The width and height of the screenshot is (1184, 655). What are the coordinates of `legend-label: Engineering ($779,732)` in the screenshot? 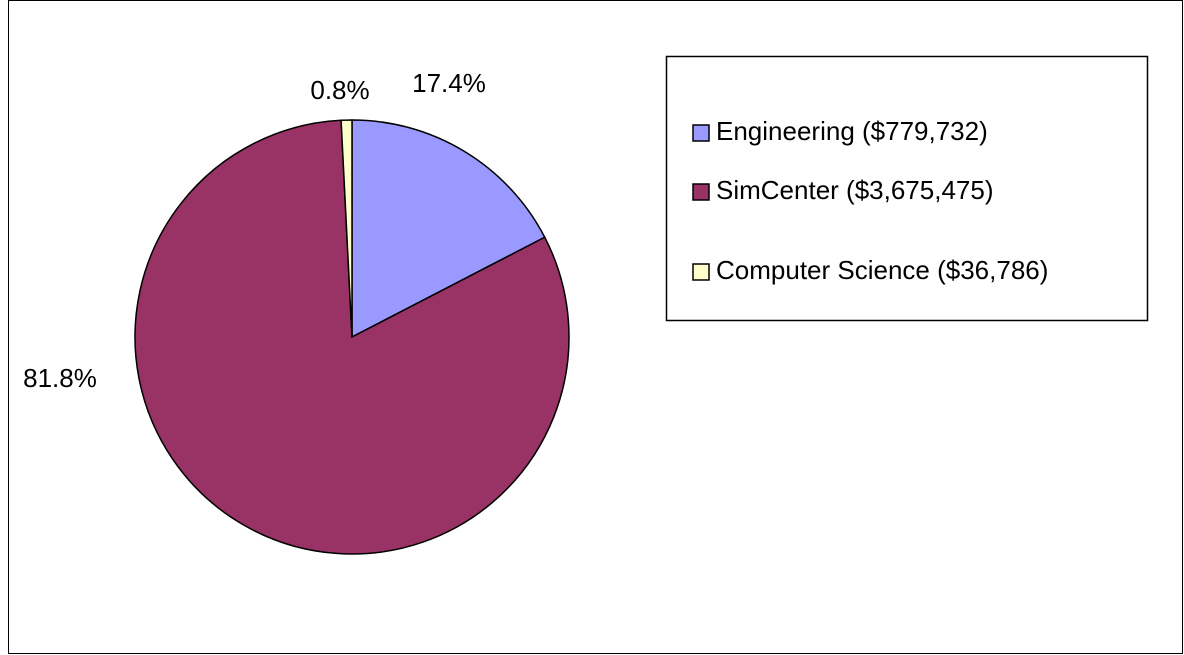 It's located at (852, 131).